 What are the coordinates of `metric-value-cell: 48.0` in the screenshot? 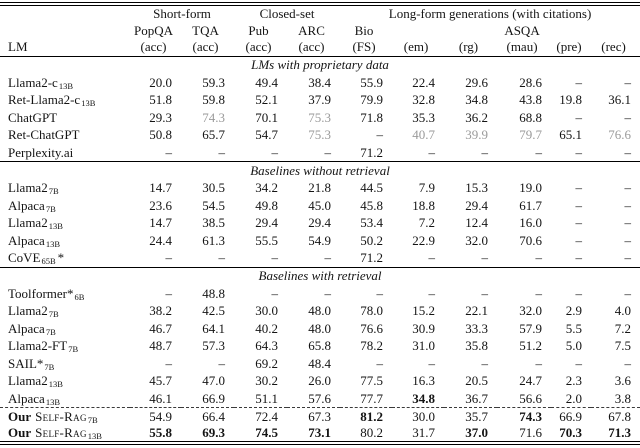 It's located at (320, 328).